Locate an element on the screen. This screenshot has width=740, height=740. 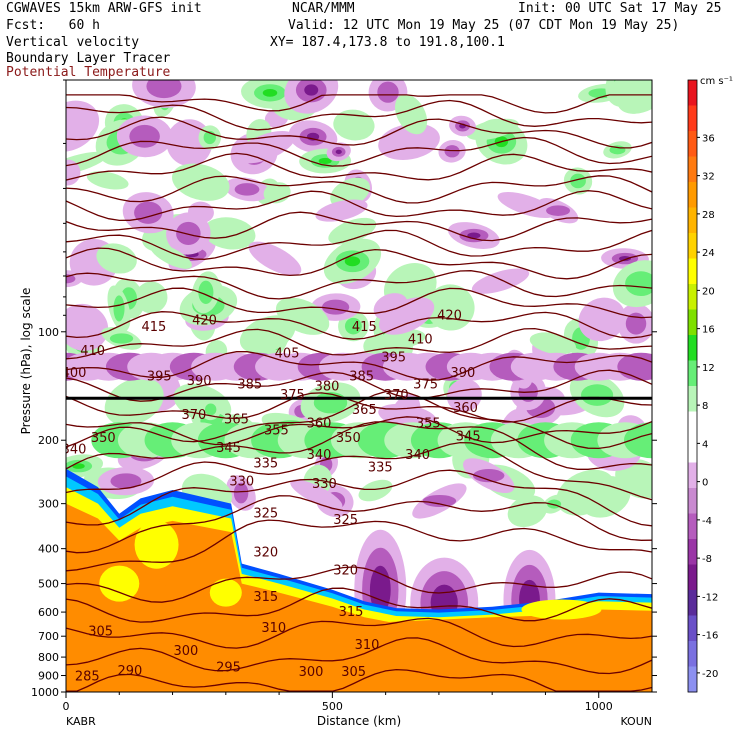
contour-label: 320 is located at coordinates (265, 553).